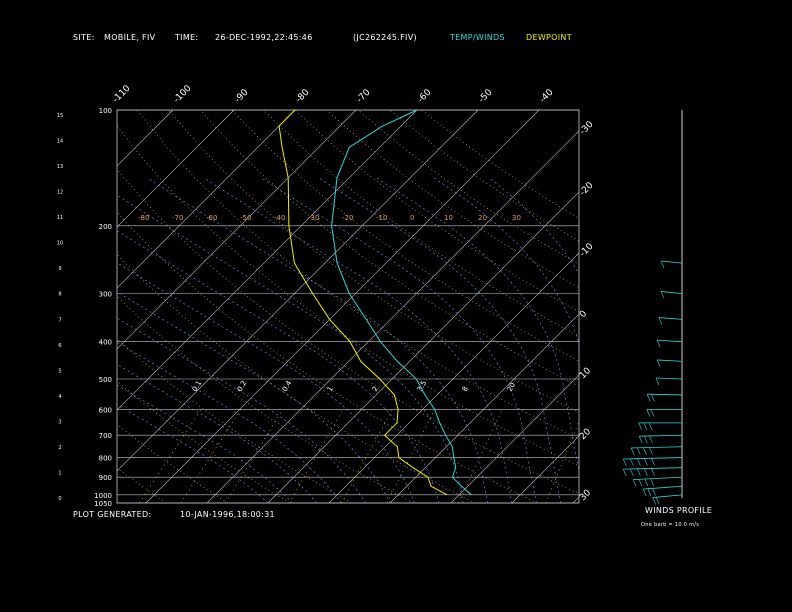 Image resolution: width=792 pixels, height=612 pixels. What do you see at coordinates (197, 386) in the screenshot?
I see `mixing-ratio-label: 0.1` at bounding box center [197, 386].